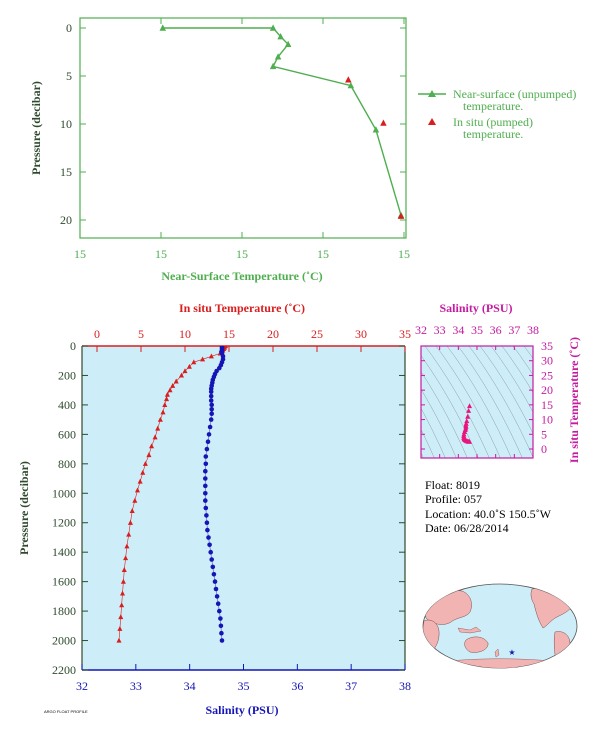 The image size is (601, 732). Describe the element at coordinates (64, 493) in the screenshot. I see `pressure-tick-label: 1000` at that location.